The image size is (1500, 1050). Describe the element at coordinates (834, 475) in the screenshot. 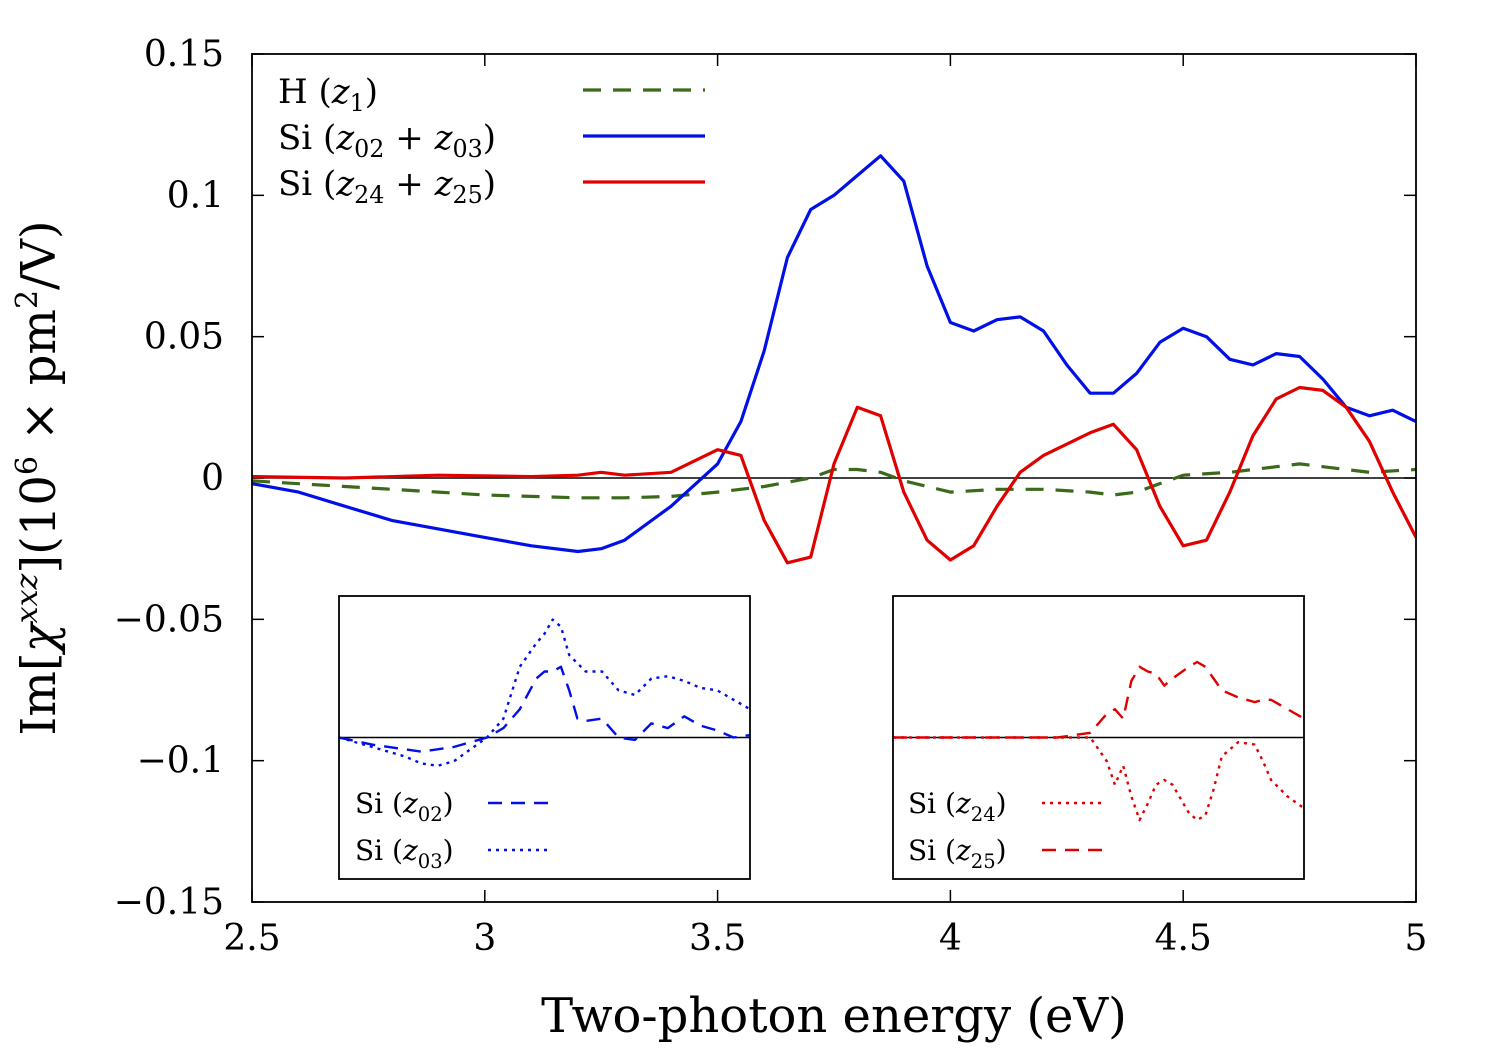

I see `series-line-si_sum_deep` at that location.